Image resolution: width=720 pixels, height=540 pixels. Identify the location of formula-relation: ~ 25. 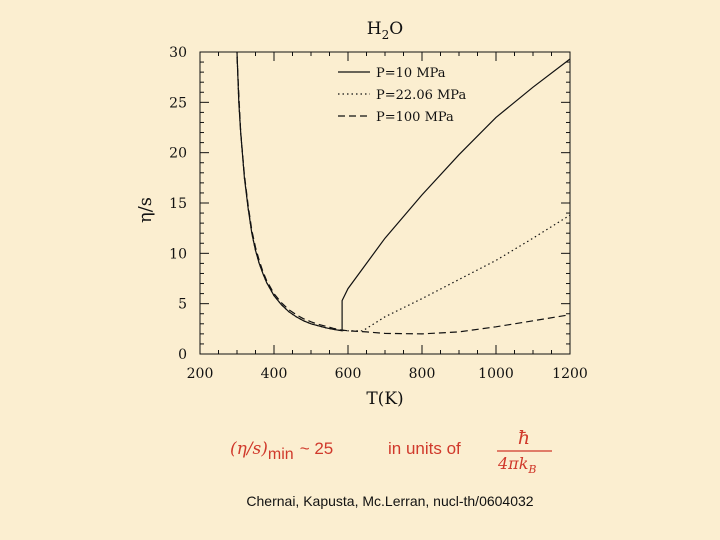
(317, 448).